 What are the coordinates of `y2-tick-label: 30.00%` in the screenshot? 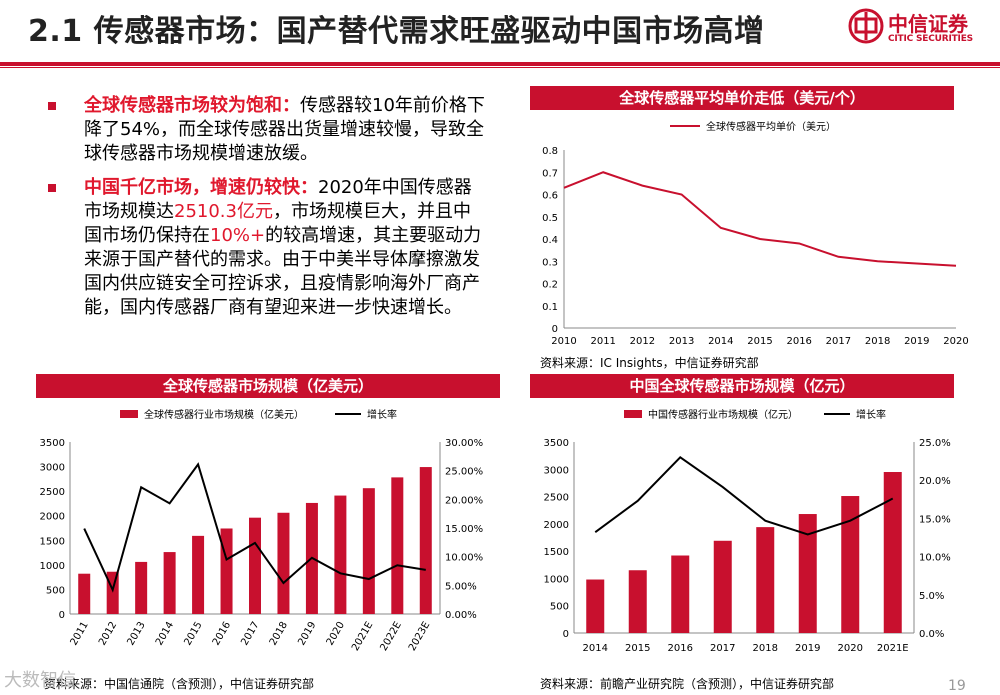 It's located at (464, 443).